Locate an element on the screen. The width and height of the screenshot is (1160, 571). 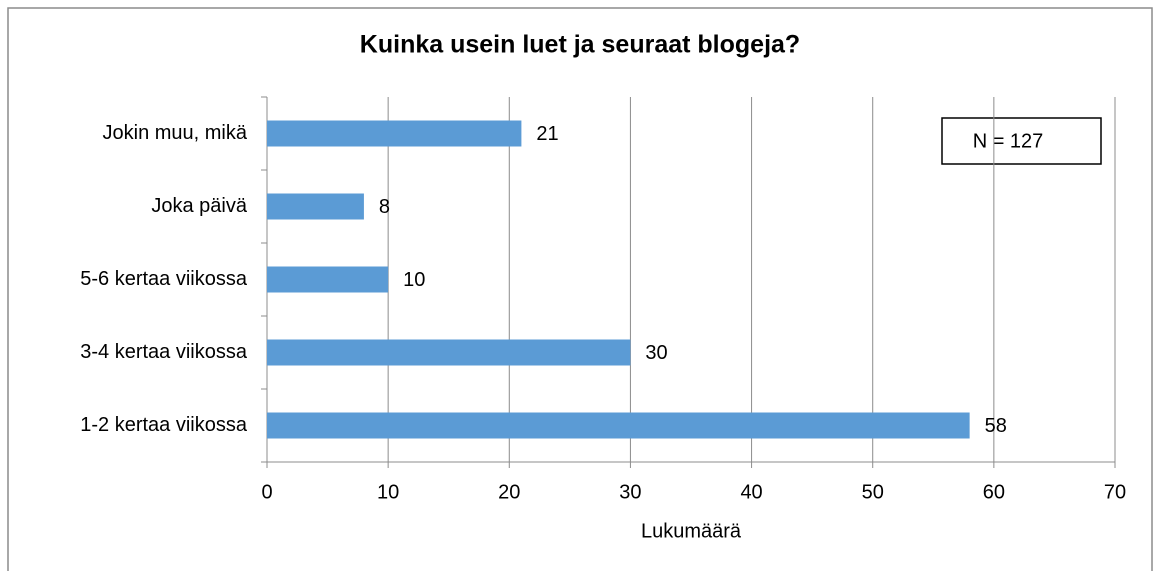
x-tick-label: 20 is located at coordinates (509, 492).